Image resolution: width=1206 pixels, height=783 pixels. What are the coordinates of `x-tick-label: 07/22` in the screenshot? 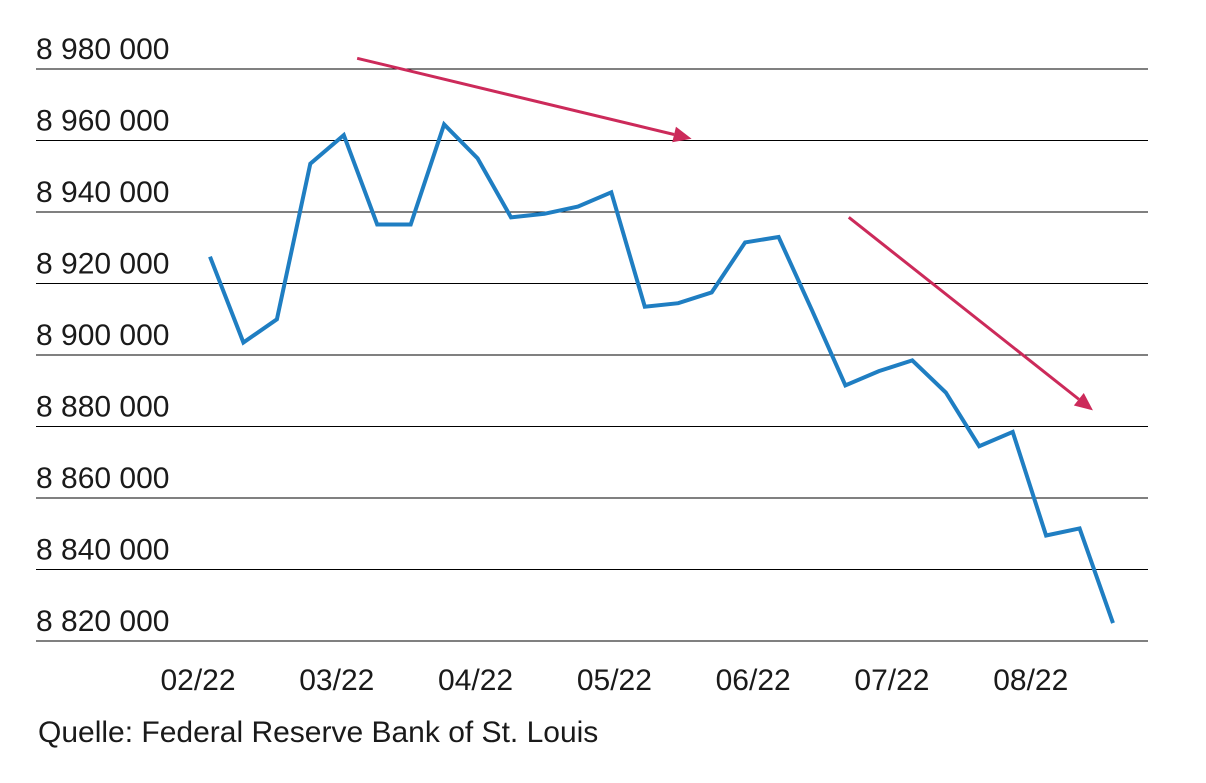 It's located at (891, 680).